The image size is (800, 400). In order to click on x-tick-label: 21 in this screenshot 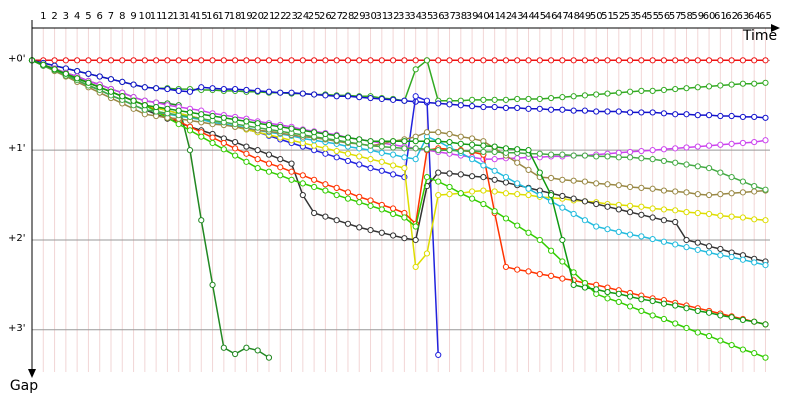, I will do `click(269, 16)`.